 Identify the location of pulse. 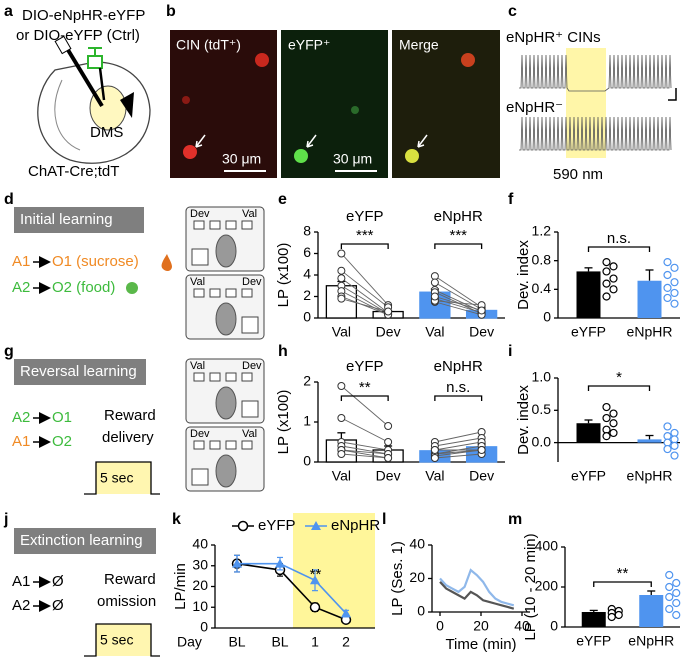
(122, 478).